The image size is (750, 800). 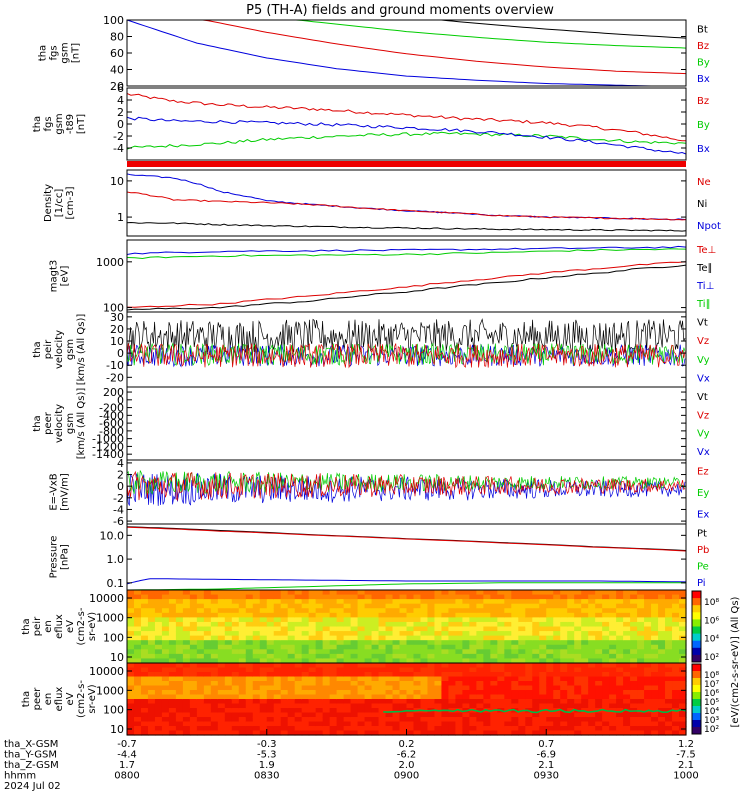 What do you see at coordinates (406, 250) in the screenshot?
I see `series-Ti⊥` at bounding box center [406, 250].